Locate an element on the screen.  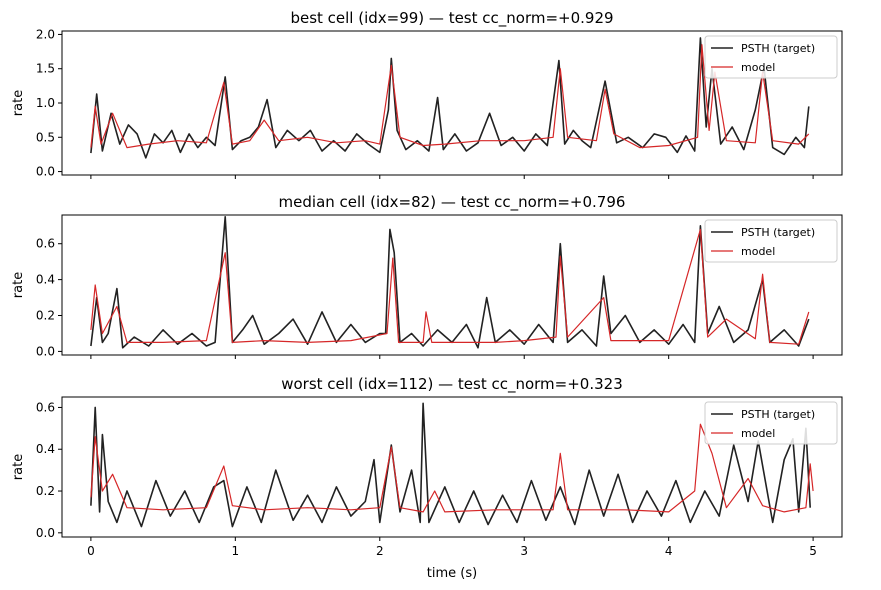
x-axis-label: time (s) is located at coordinates (452, 573).